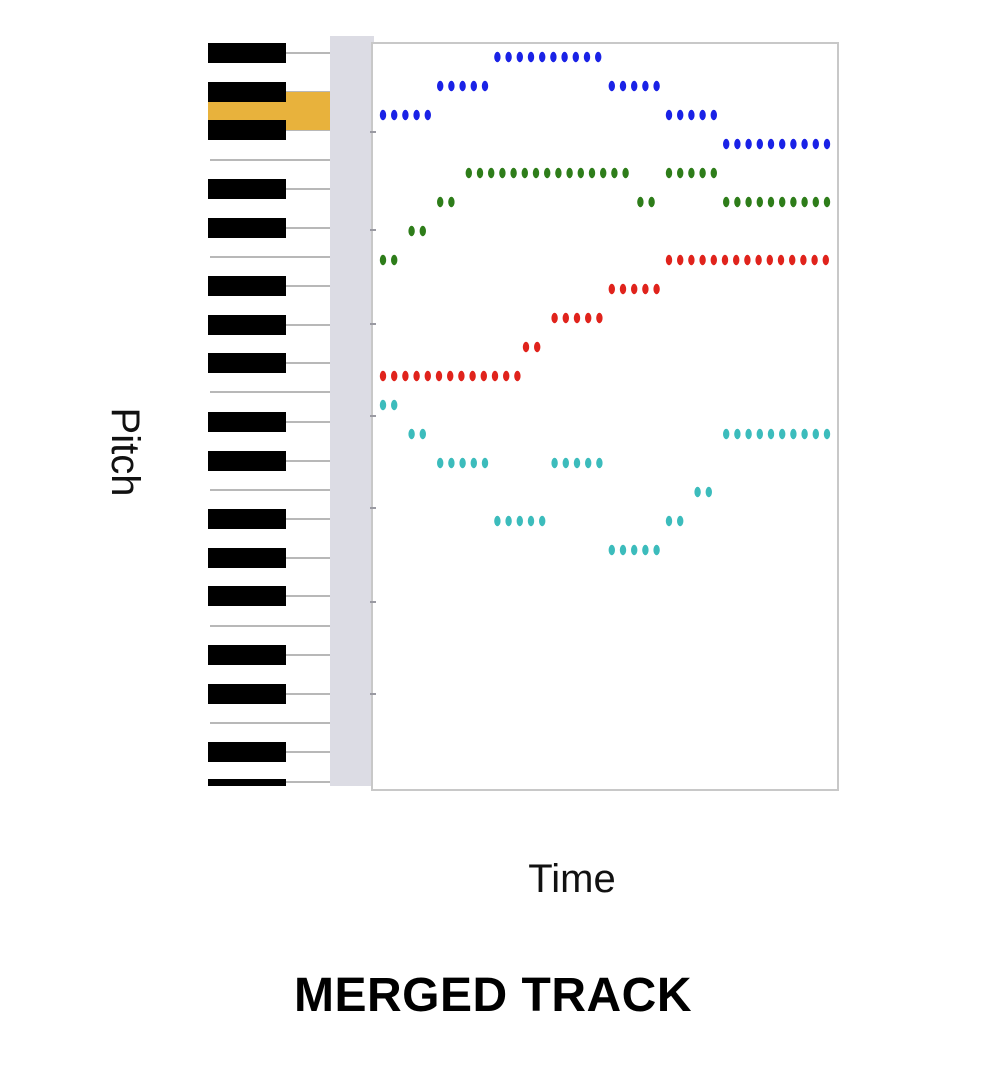  What do you see at coordinates (373, 413) in the screenshot?
I see `ruler-ticks` at bounding box center [373, 413].